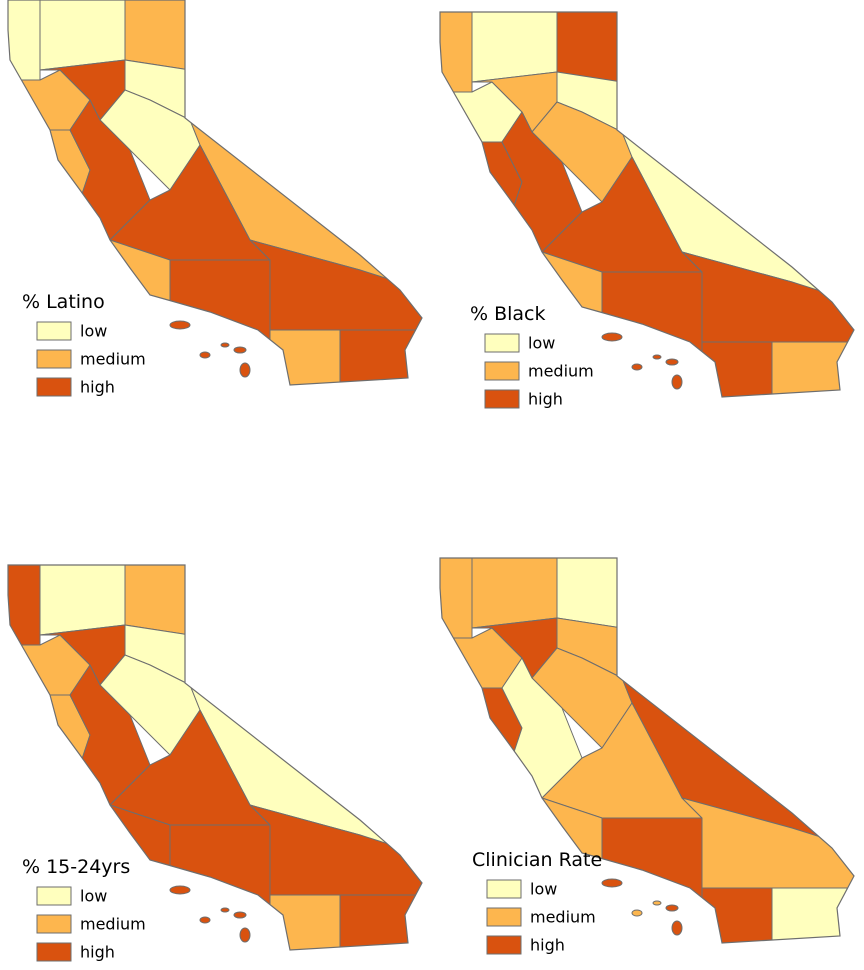 This screenshot has height=970, width=864. Describe the element at coordinates (63, 302) in the screenshot. I see `legend-title: % Latino` at that location.